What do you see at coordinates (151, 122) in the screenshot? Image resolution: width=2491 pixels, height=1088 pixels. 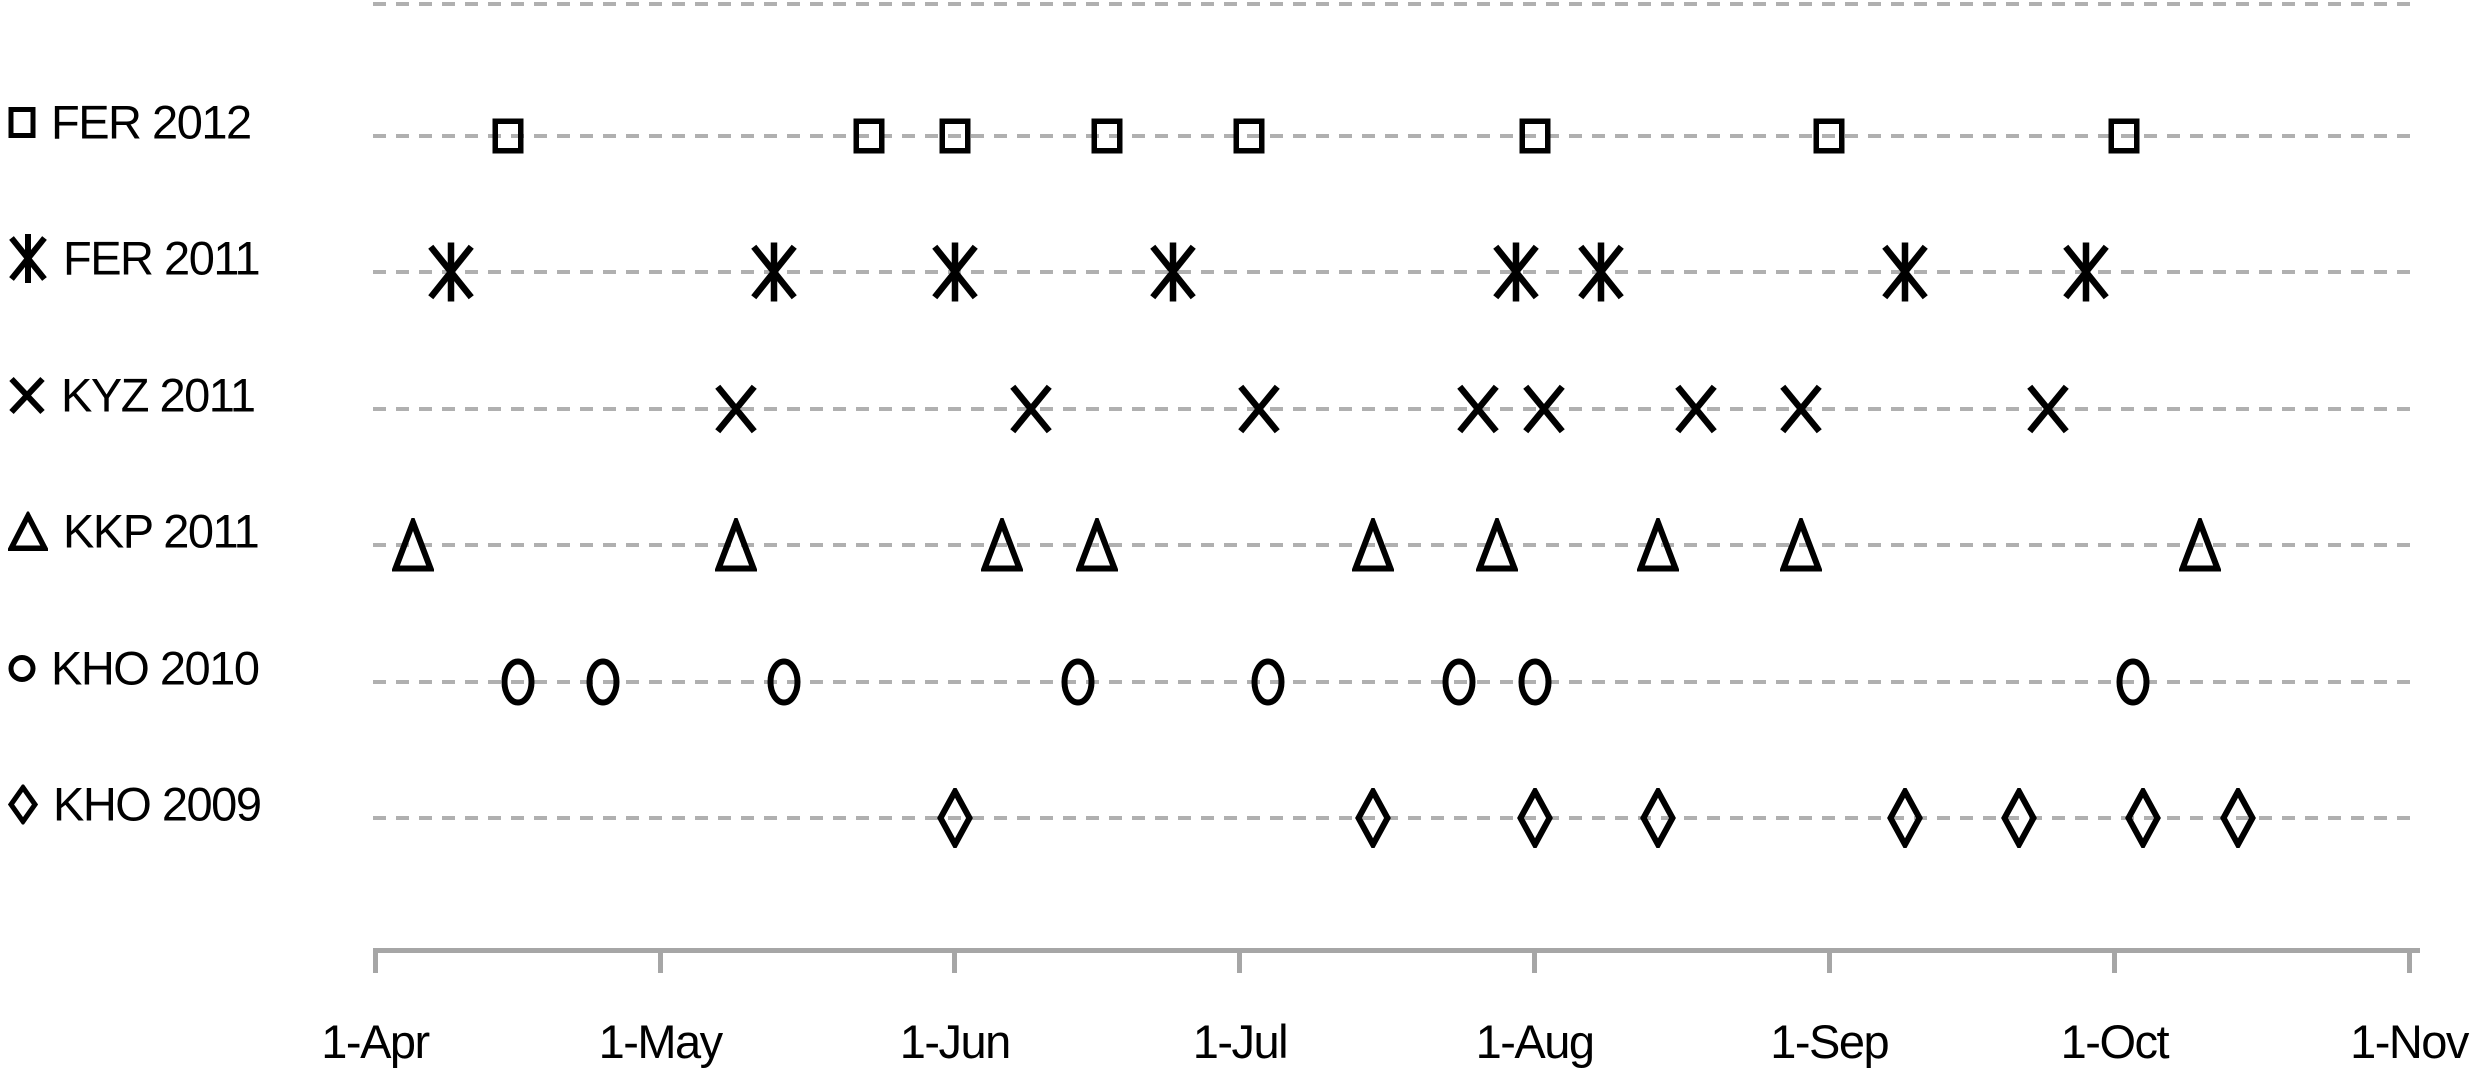 I see `series-label: FER 2012` at bounding box center [151, 122].